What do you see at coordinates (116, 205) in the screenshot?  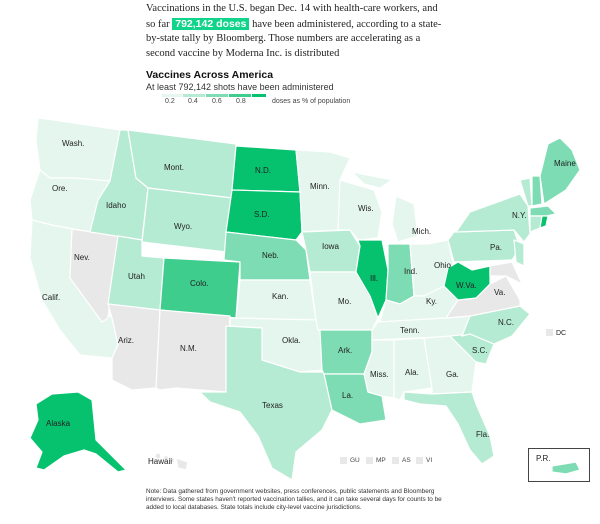 I see `label-idaho: Idaho` at bounding box center [116, 205].